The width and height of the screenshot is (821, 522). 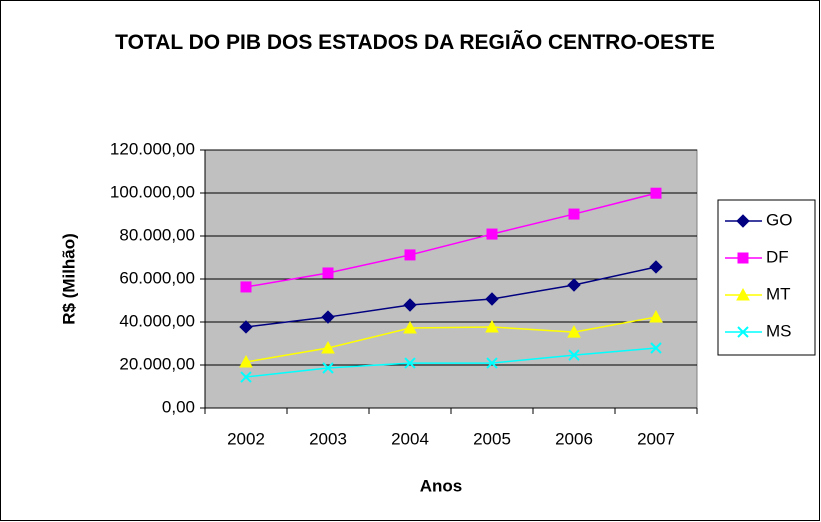 What do you see at coordinates (779, 219) in the screenshot?
I see `legend-label: GO` at bounding box center [779, 219].